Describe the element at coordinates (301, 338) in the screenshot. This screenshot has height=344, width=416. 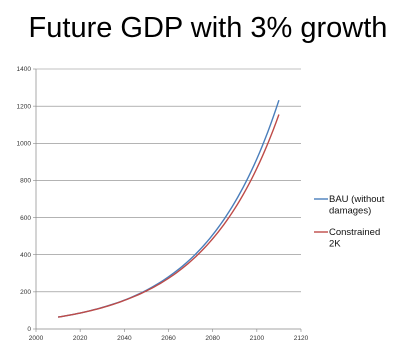
I see `x-tick-label: 2120` at that location.